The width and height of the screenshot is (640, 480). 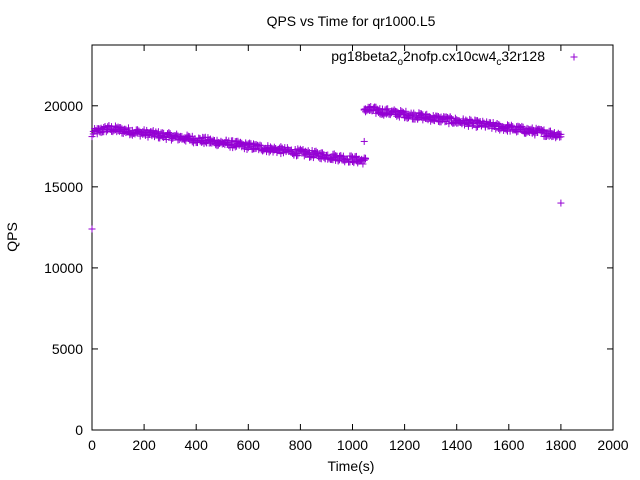 What do you see at coordinates (351, 466) in the screenshot?
I see `x-axis-label: Time(s)` at bounding box center [351, 466].